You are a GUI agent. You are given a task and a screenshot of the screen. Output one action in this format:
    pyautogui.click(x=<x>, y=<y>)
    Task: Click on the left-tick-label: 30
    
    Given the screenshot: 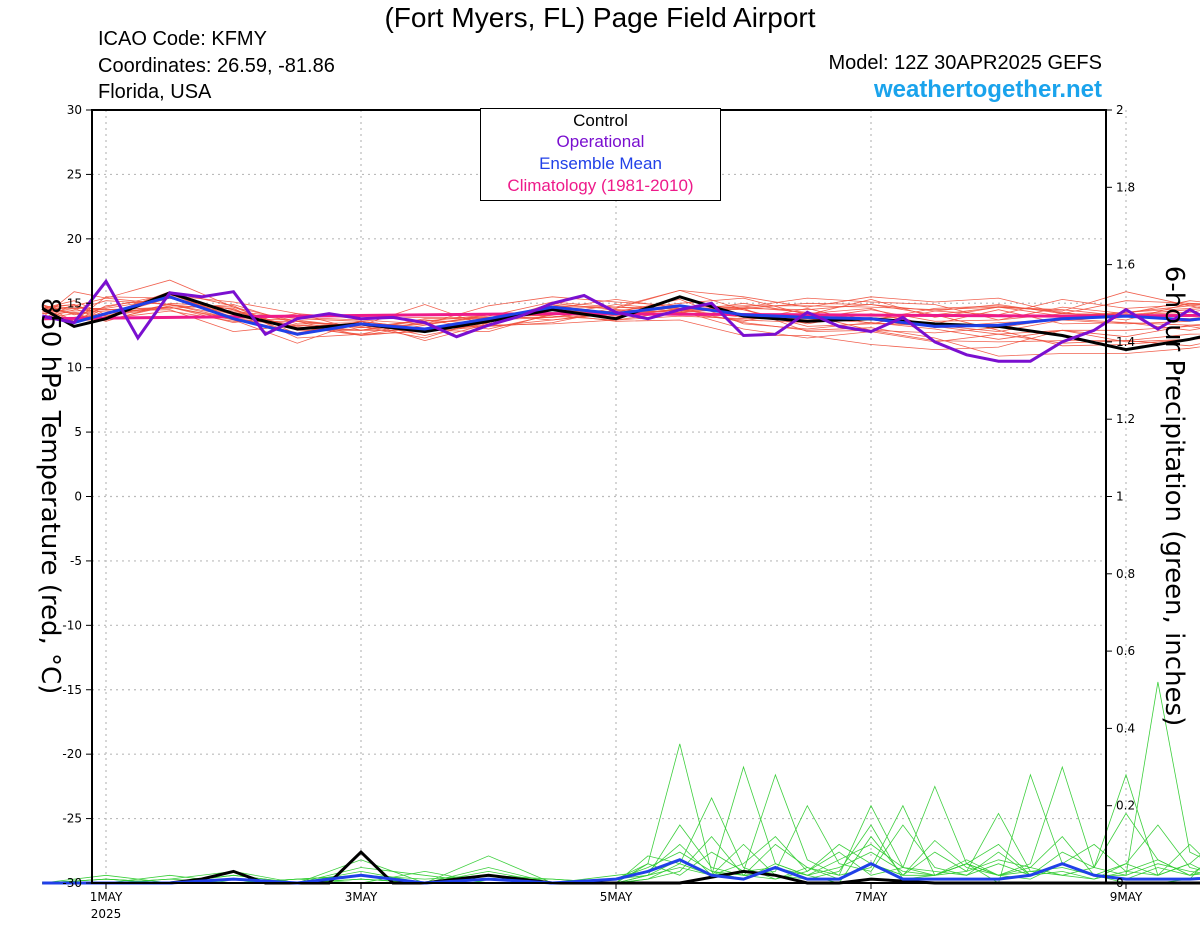 What is the action you would take?
    pyautogui.click(x=74, y=110)
    